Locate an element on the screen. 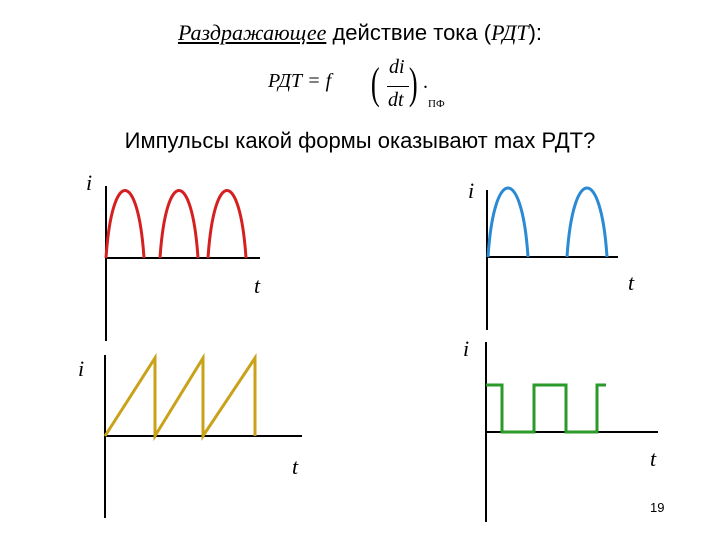 The image size is (720, 540). rectangular-pulse-waveform is located at coordinates (546, 408).